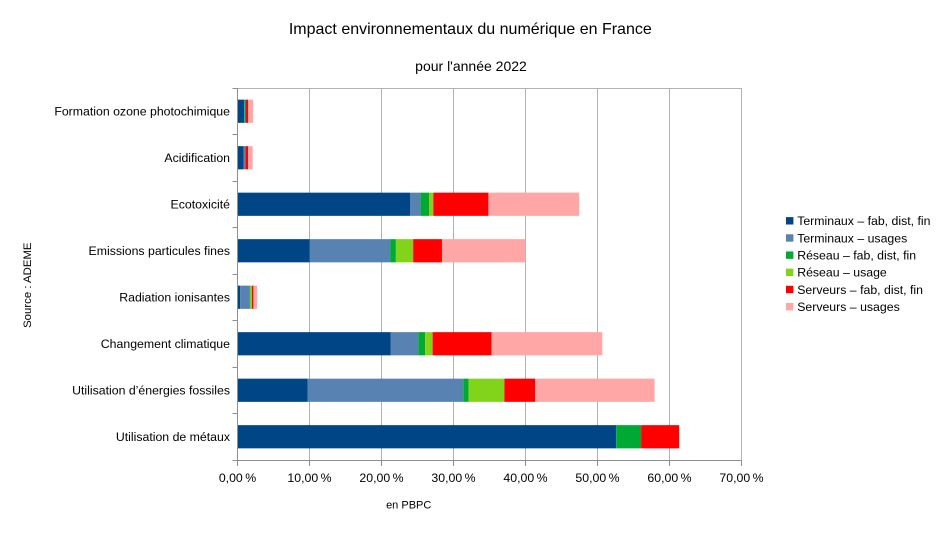 This screenshot has width=943, height=535. What do you see at coordinates (471, 66) in the screenshot?
I see `svg-text: pour l'année 2022` at bounding box center [471, 66].